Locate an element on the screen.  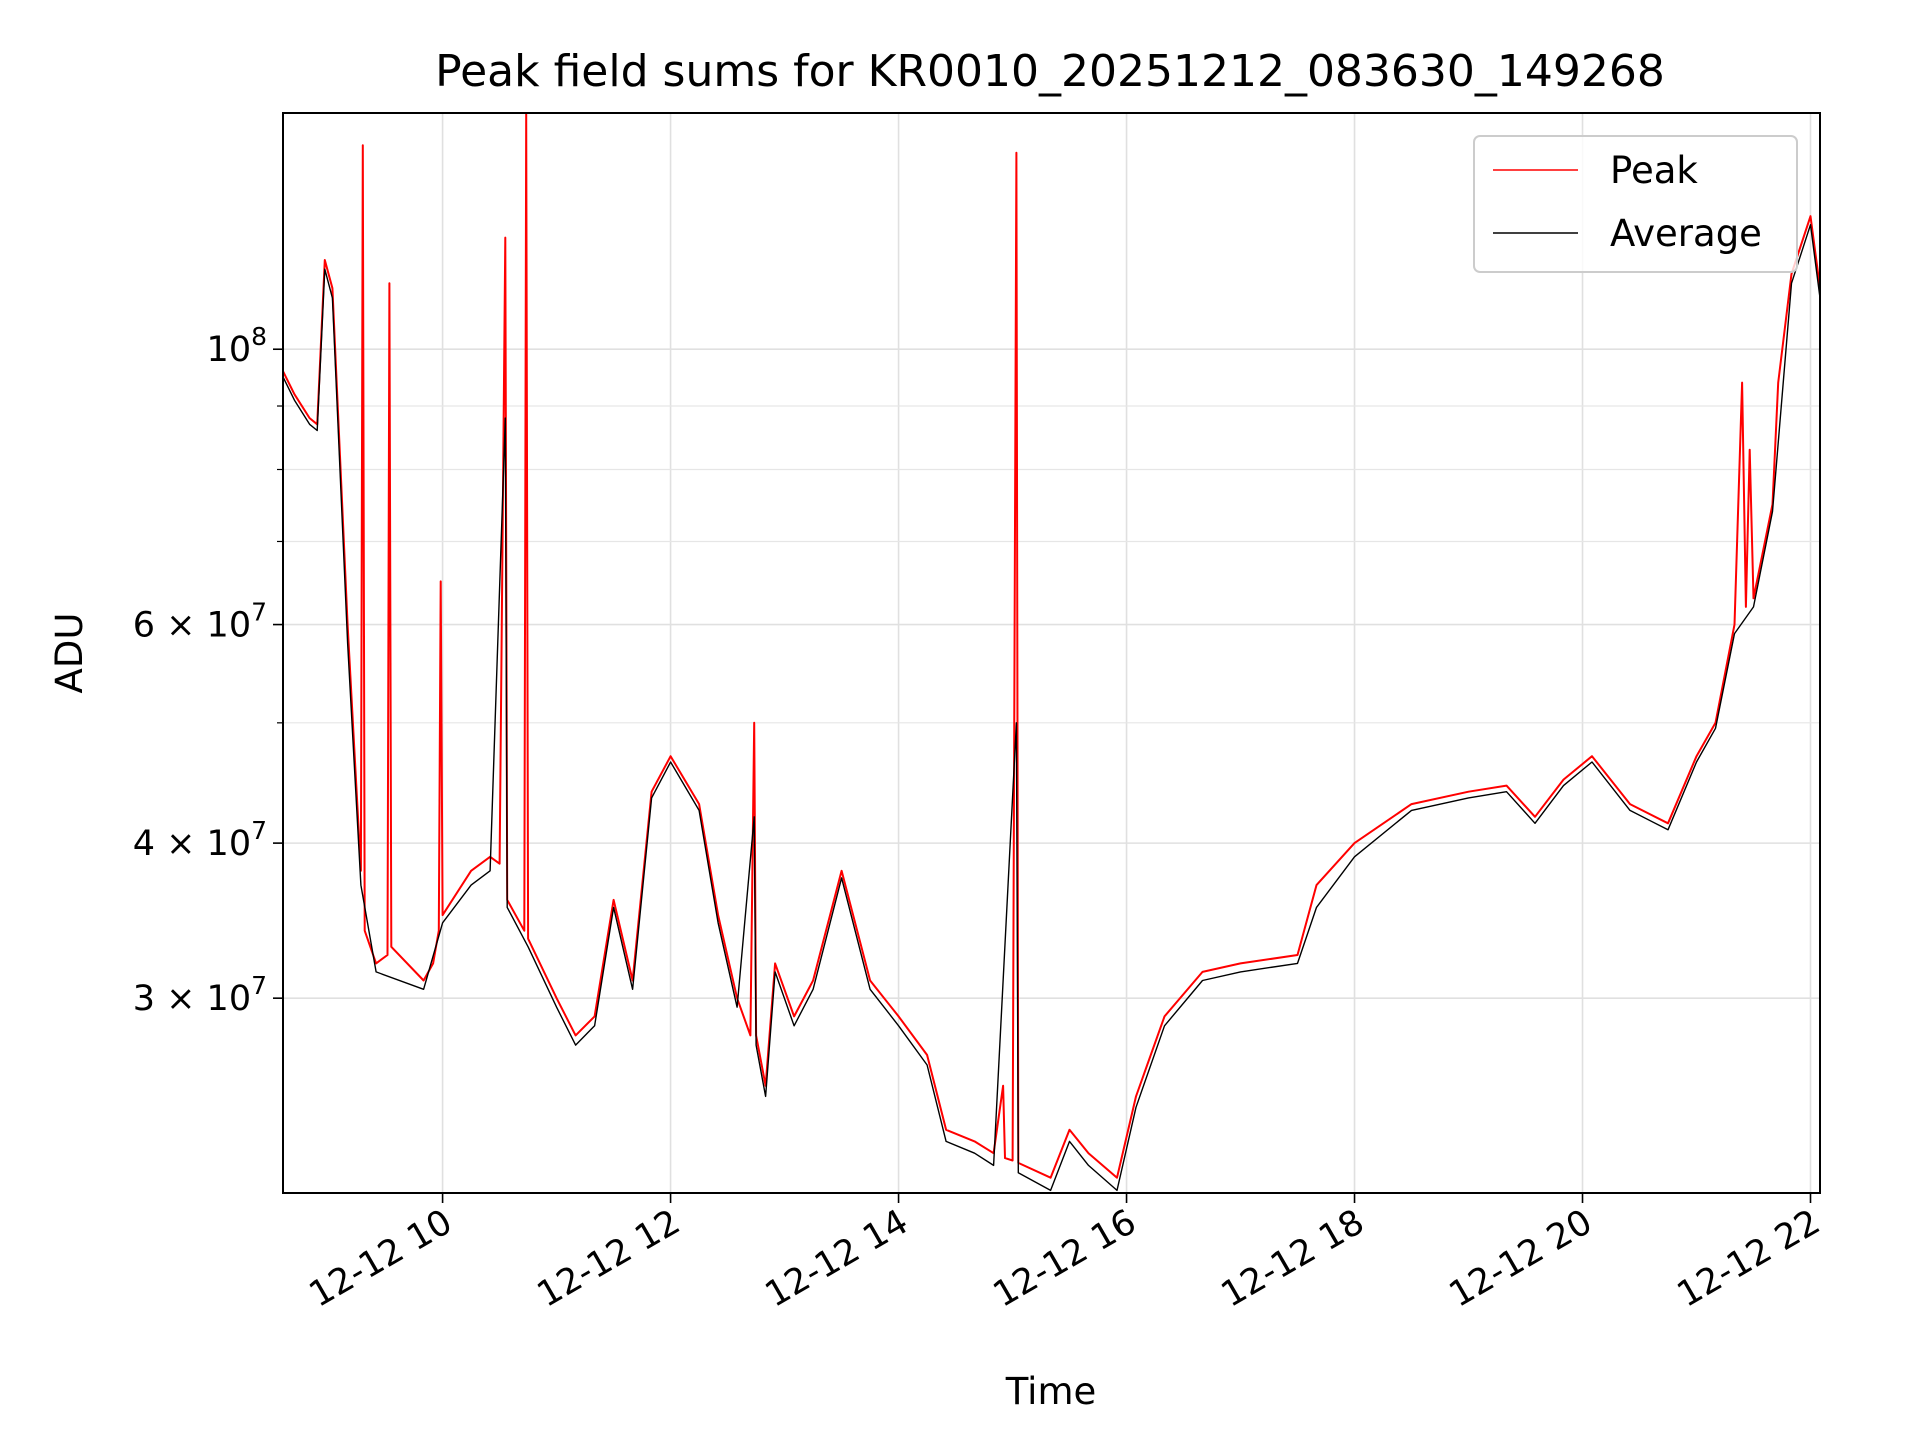
legend-label-peak: Peak is located at coordinates (1654, 170).